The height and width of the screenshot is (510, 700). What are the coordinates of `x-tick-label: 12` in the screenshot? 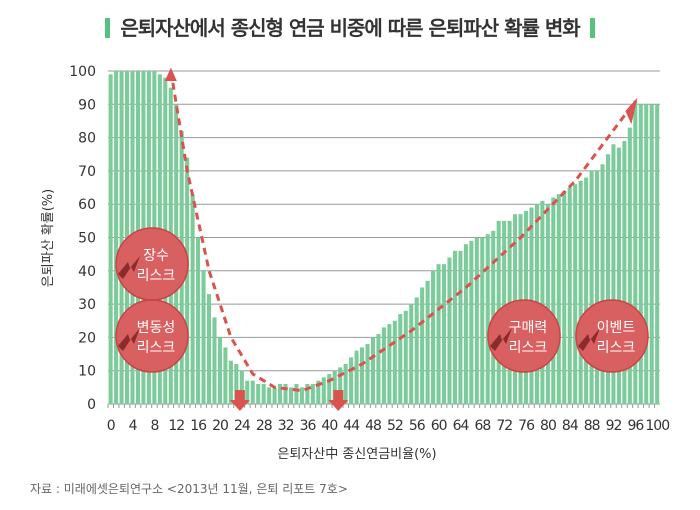 It's located at (176, 426).